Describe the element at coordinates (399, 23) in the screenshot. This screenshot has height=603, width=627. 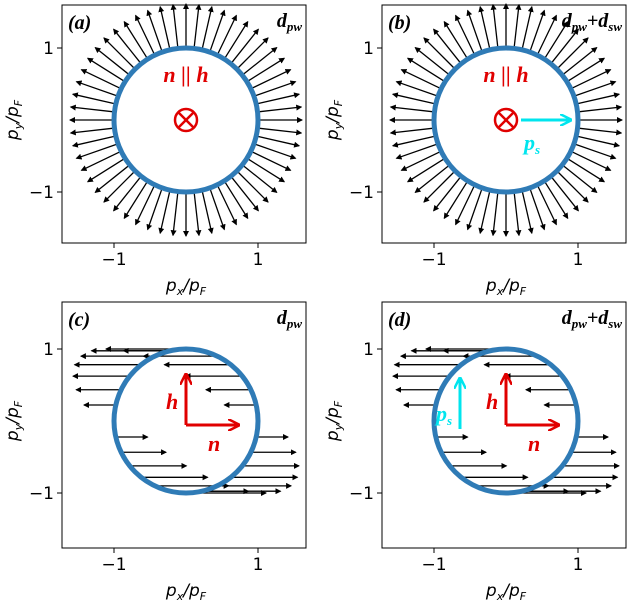
I see `panel-label: (b)` at that location.